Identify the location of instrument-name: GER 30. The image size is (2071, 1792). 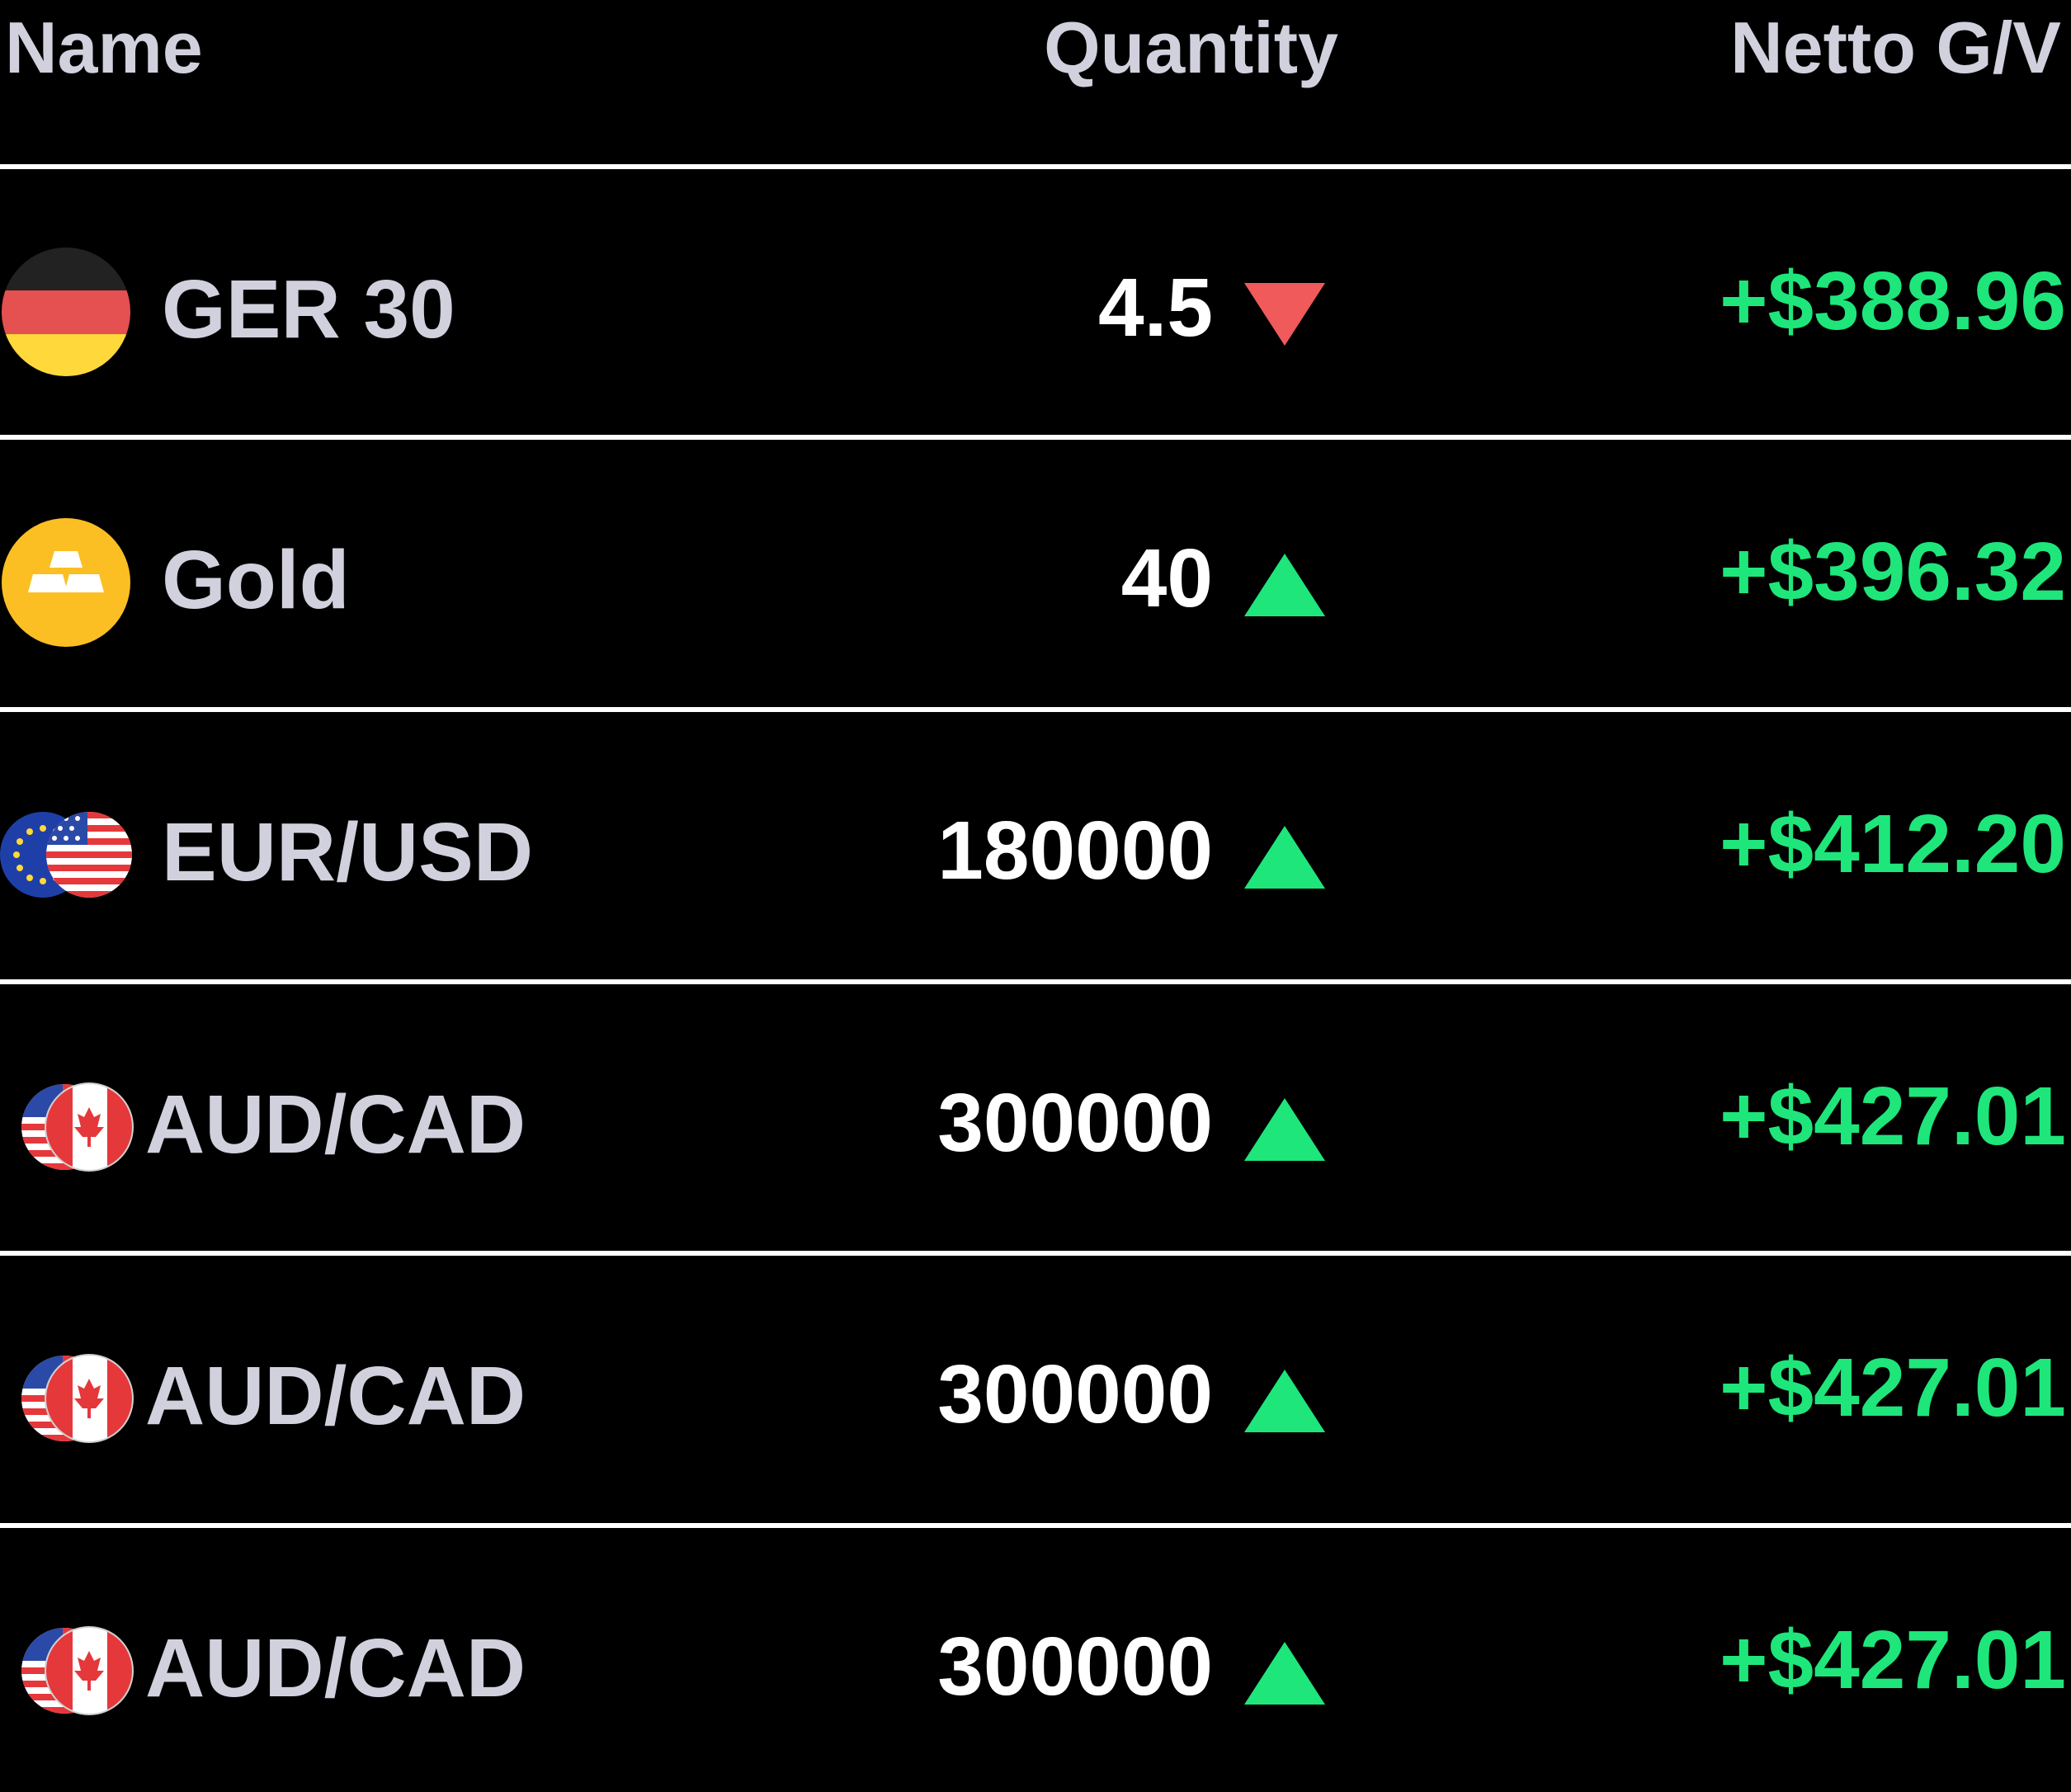
(308, 309).